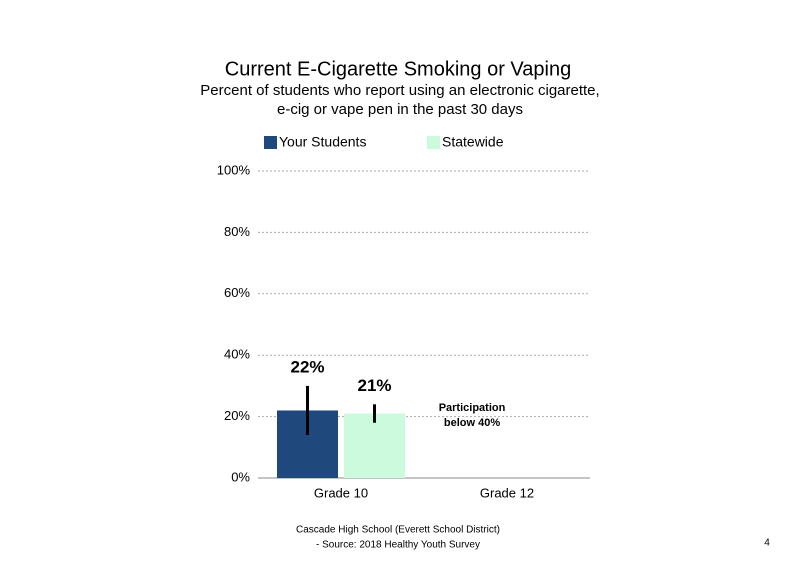 The image size is (800, 568). What do you see at coordinates (237, 292) in the screenshot?
I see `y-tick-label: 60%` at bounding box center [237, 292].